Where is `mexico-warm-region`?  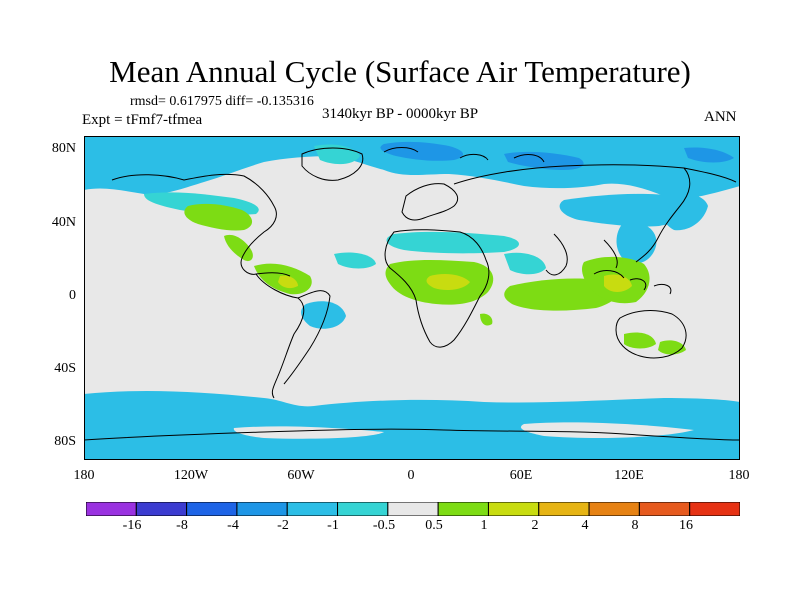
mexico-warm-region is located at coordinates (238, 248).